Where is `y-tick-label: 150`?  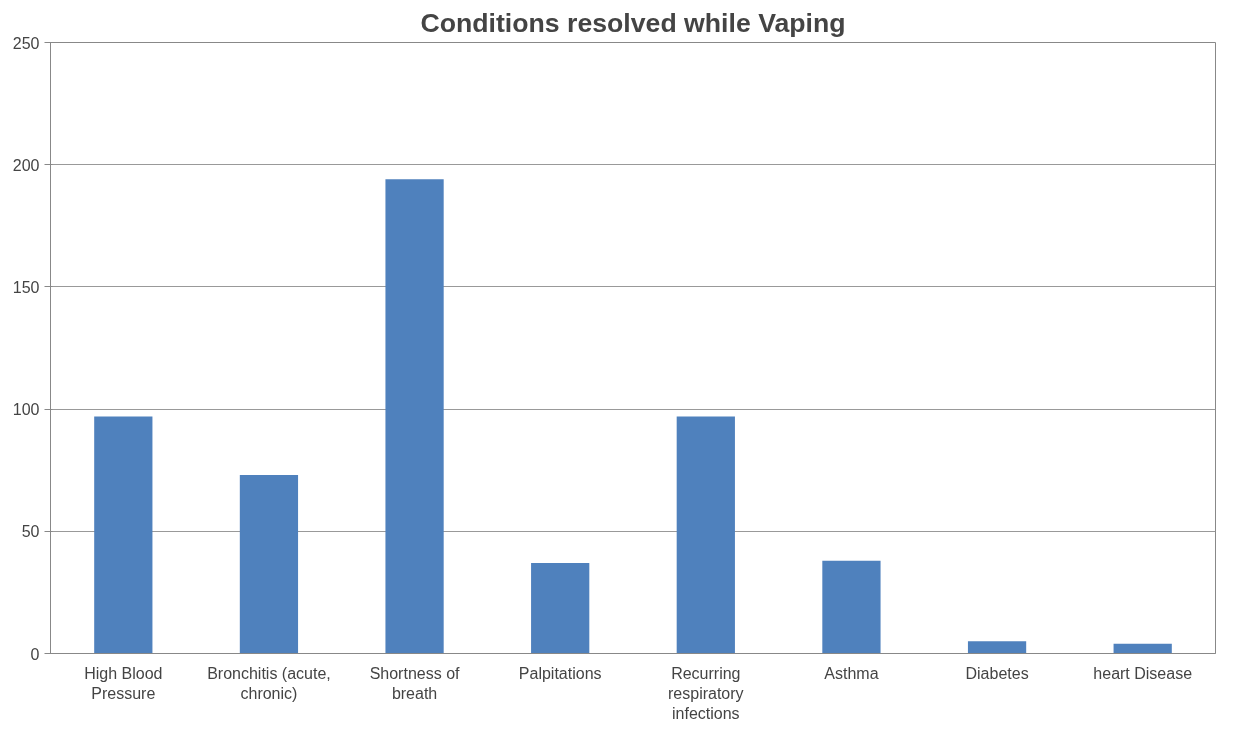 y-tick-label: 150 is located at coordinates (26, 287).